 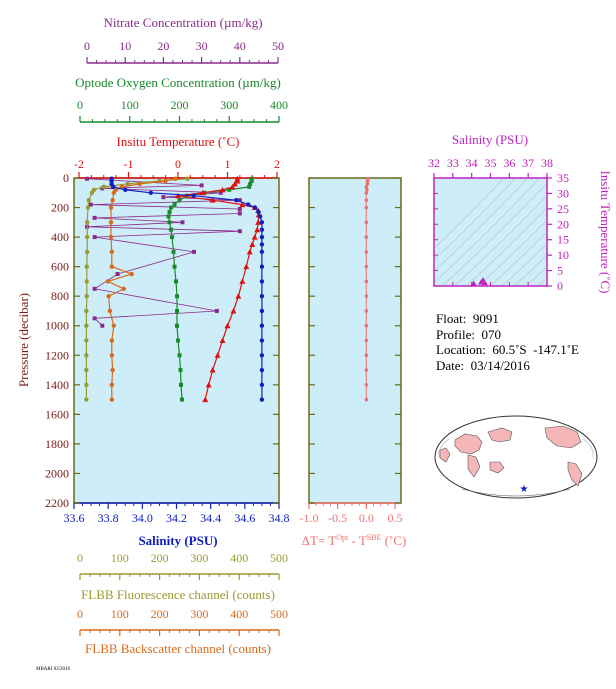 What do you see at coordinates (182, 22) in the screenshot?
I see `nitrate-axis-title: Nitrate Concentration (µm/kg)` at bounding box center [182, 22].